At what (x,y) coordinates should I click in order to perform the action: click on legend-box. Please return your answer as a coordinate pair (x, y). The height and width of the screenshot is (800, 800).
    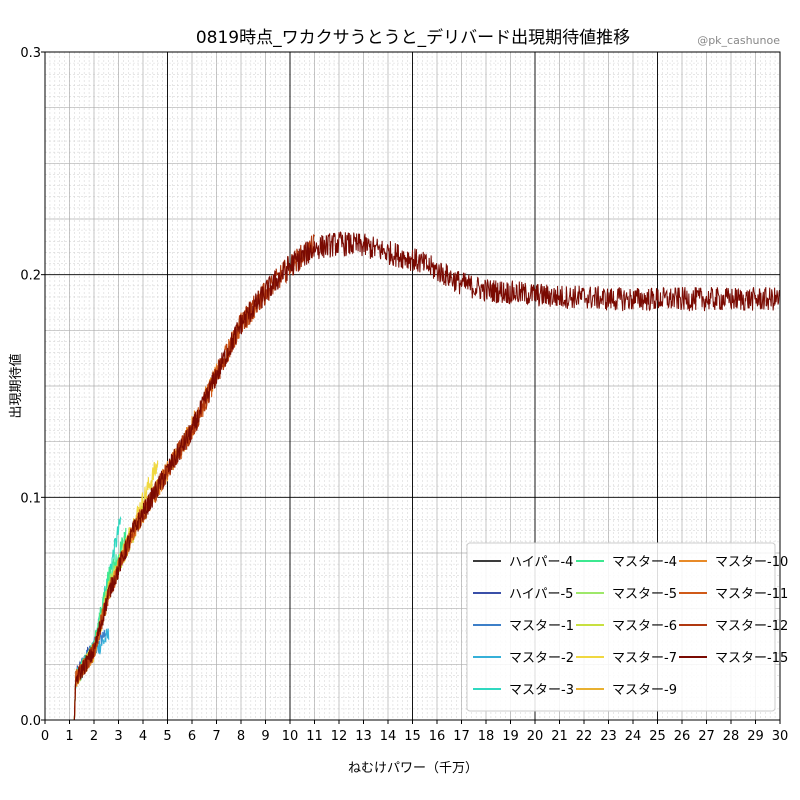
    Looking at the image, I should click on (621, 627).